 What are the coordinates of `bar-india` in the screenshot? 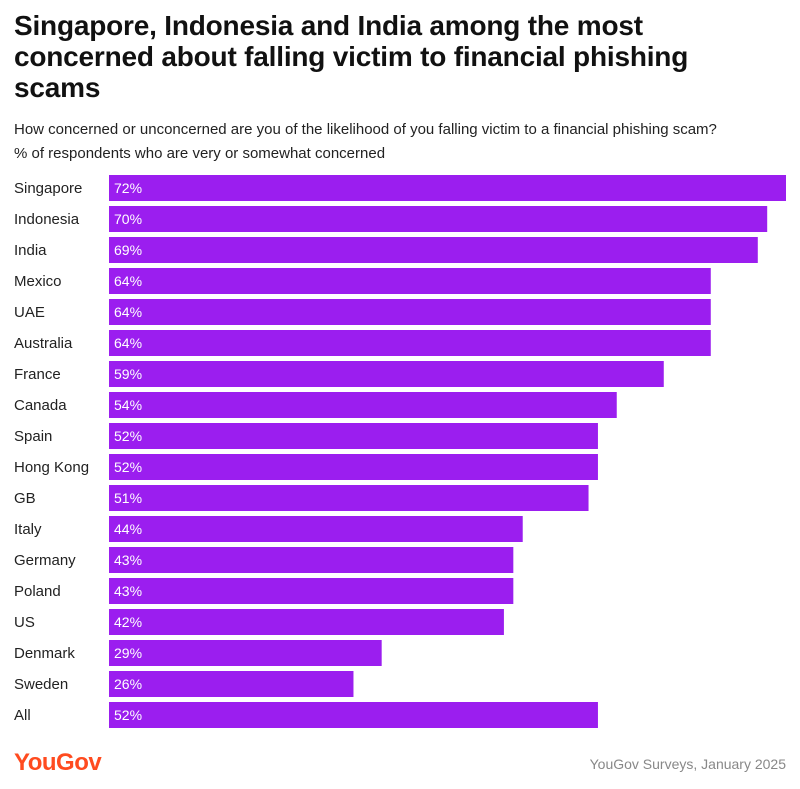 It's located at (433, 250).